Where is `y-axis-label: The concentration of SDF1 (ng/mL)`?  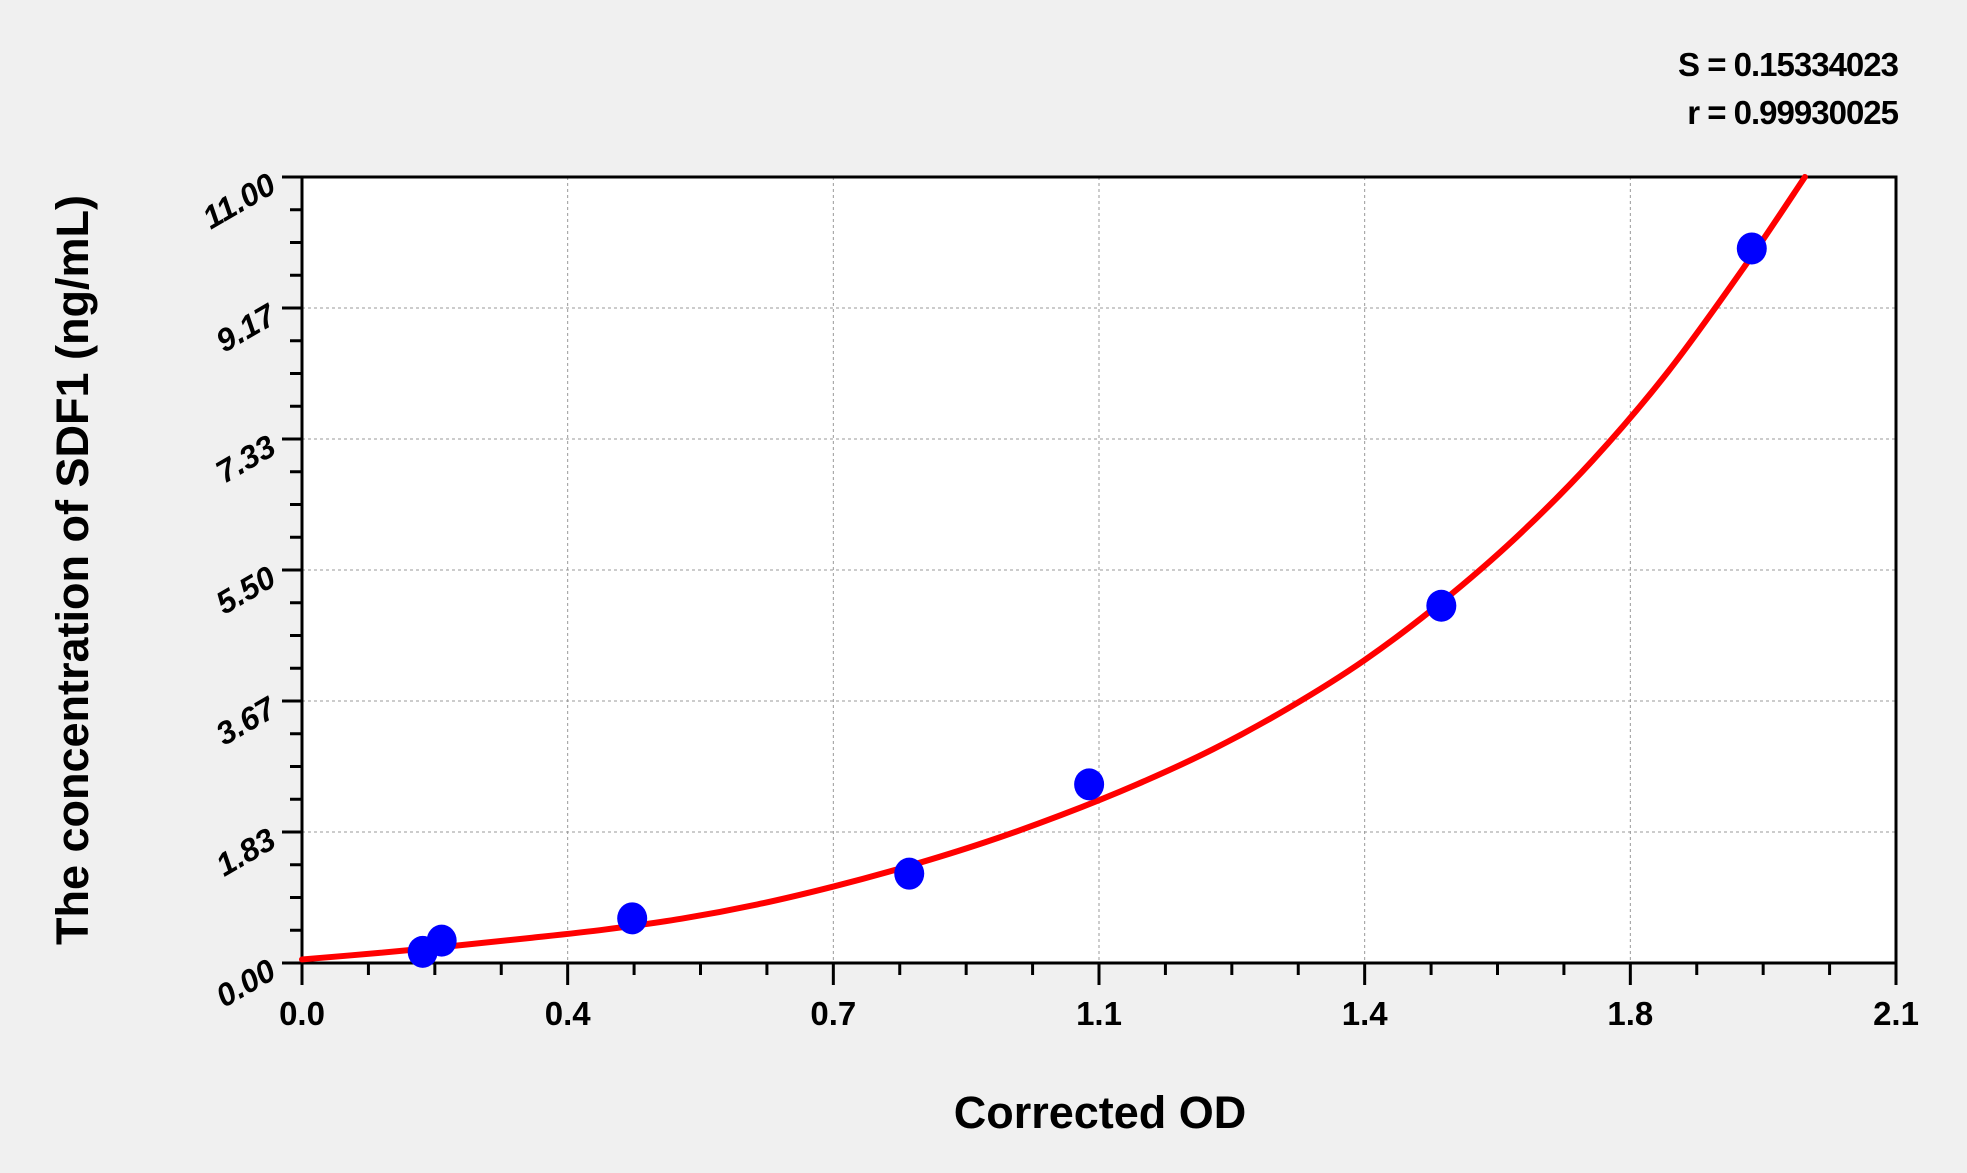 y-axis-label: The concentration of SDF1 (ng/mL) is located at coordinates (72, 570).